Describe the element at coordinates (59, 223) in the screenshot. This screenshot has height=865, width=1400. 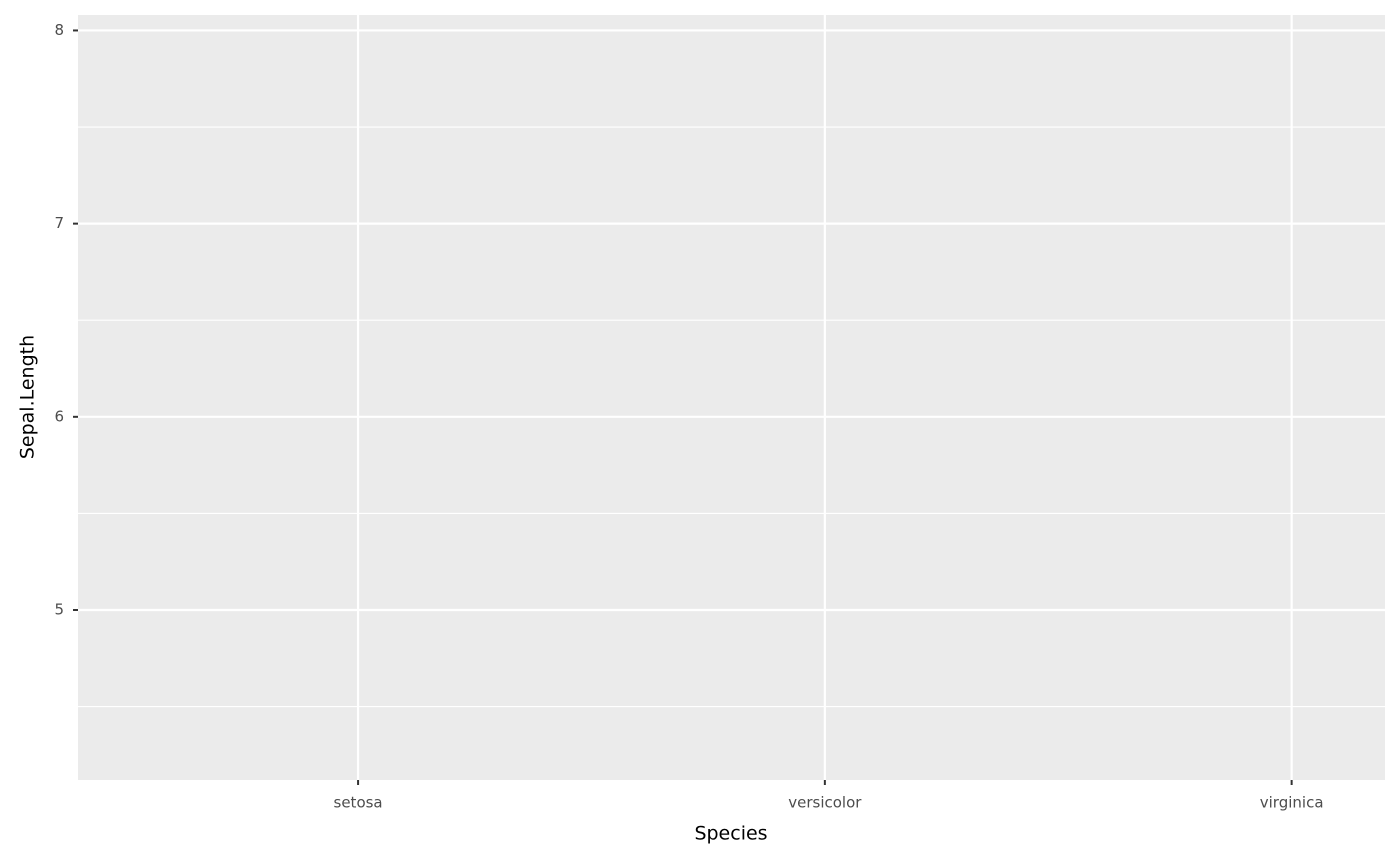
I see `y-tick-label: 7` at that location.